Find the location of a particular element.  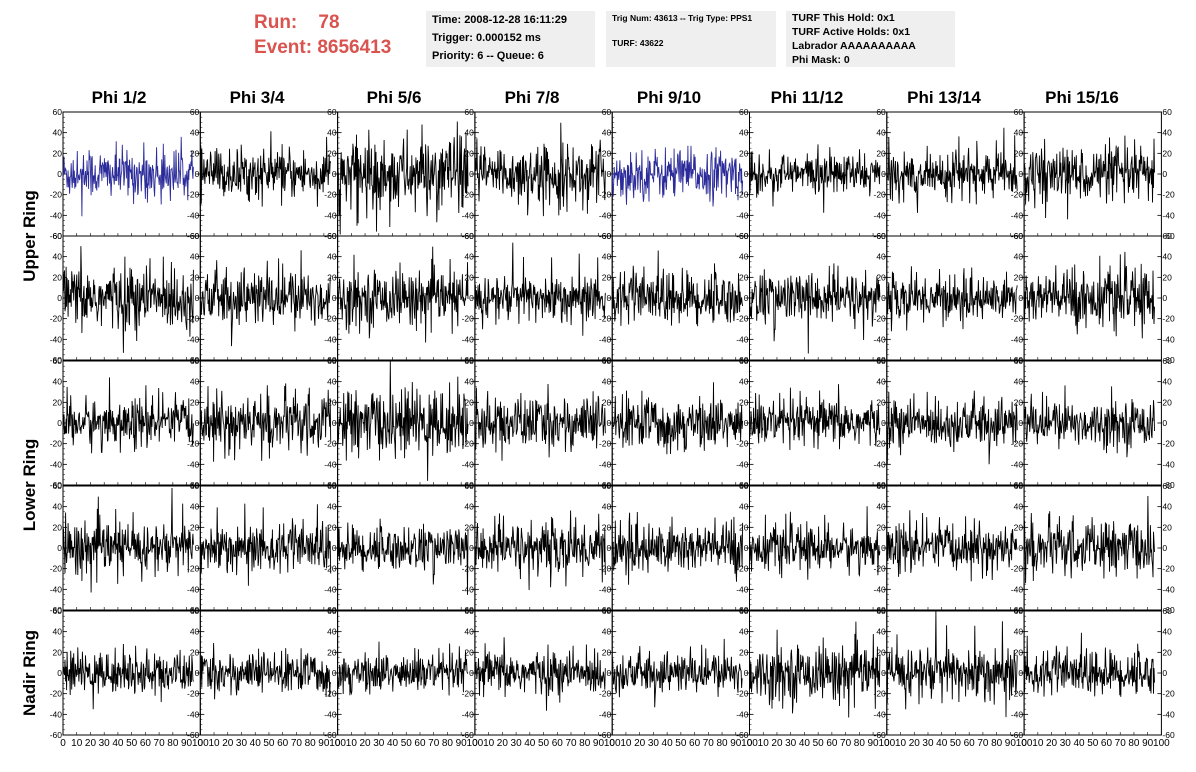

x-tick-label: 90 is located at coordinates (1011, 743).